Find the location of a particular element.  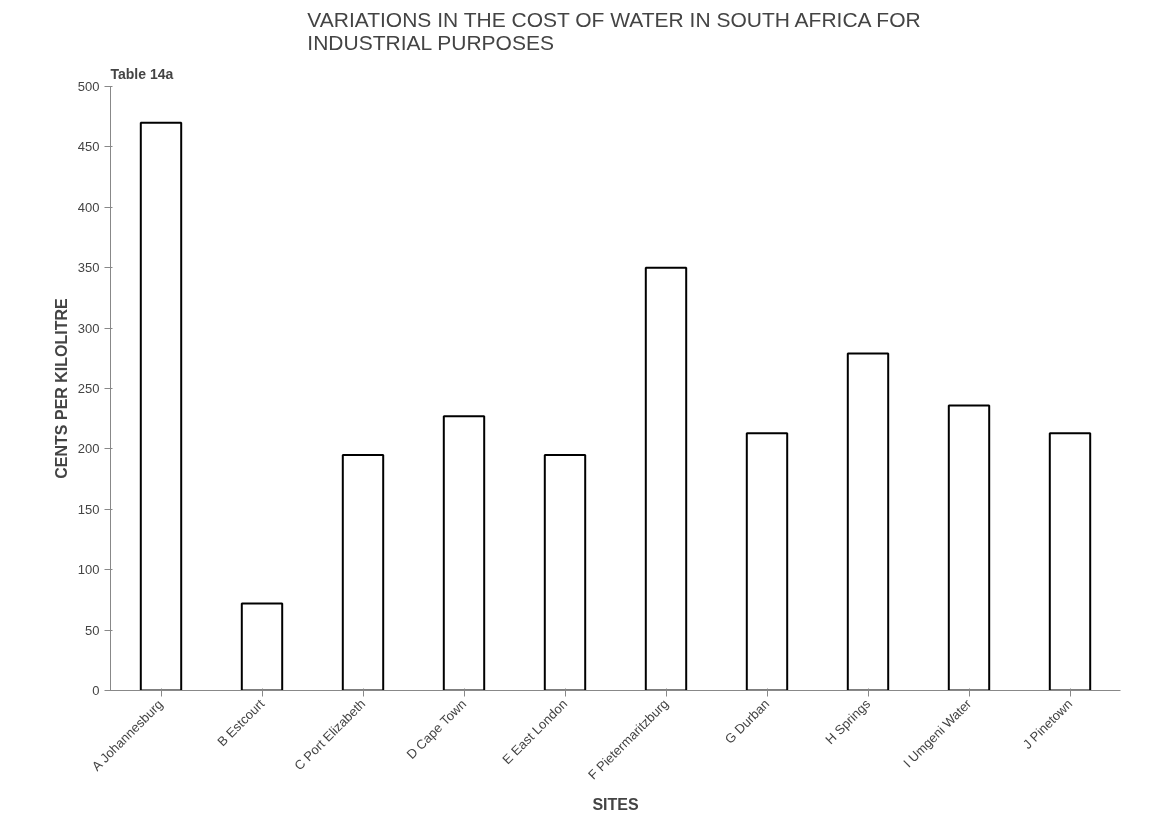

chart-title: VARIATIONS IN THE COST OF WATER IN SOUTH AFRICA FOR INDUSTRIAL PURPOSES is located at coordinates (614, 30).